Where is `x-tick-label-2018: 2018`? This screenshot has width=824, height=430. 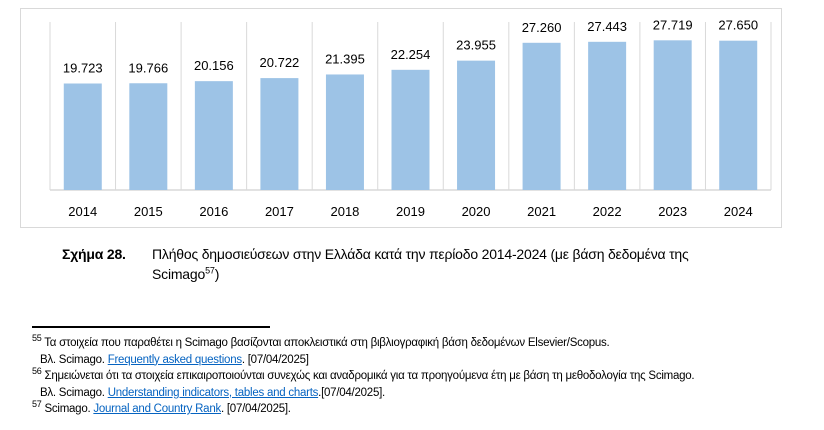 x-tick-label-2018: 2018 is located at coordinates (344, 211).